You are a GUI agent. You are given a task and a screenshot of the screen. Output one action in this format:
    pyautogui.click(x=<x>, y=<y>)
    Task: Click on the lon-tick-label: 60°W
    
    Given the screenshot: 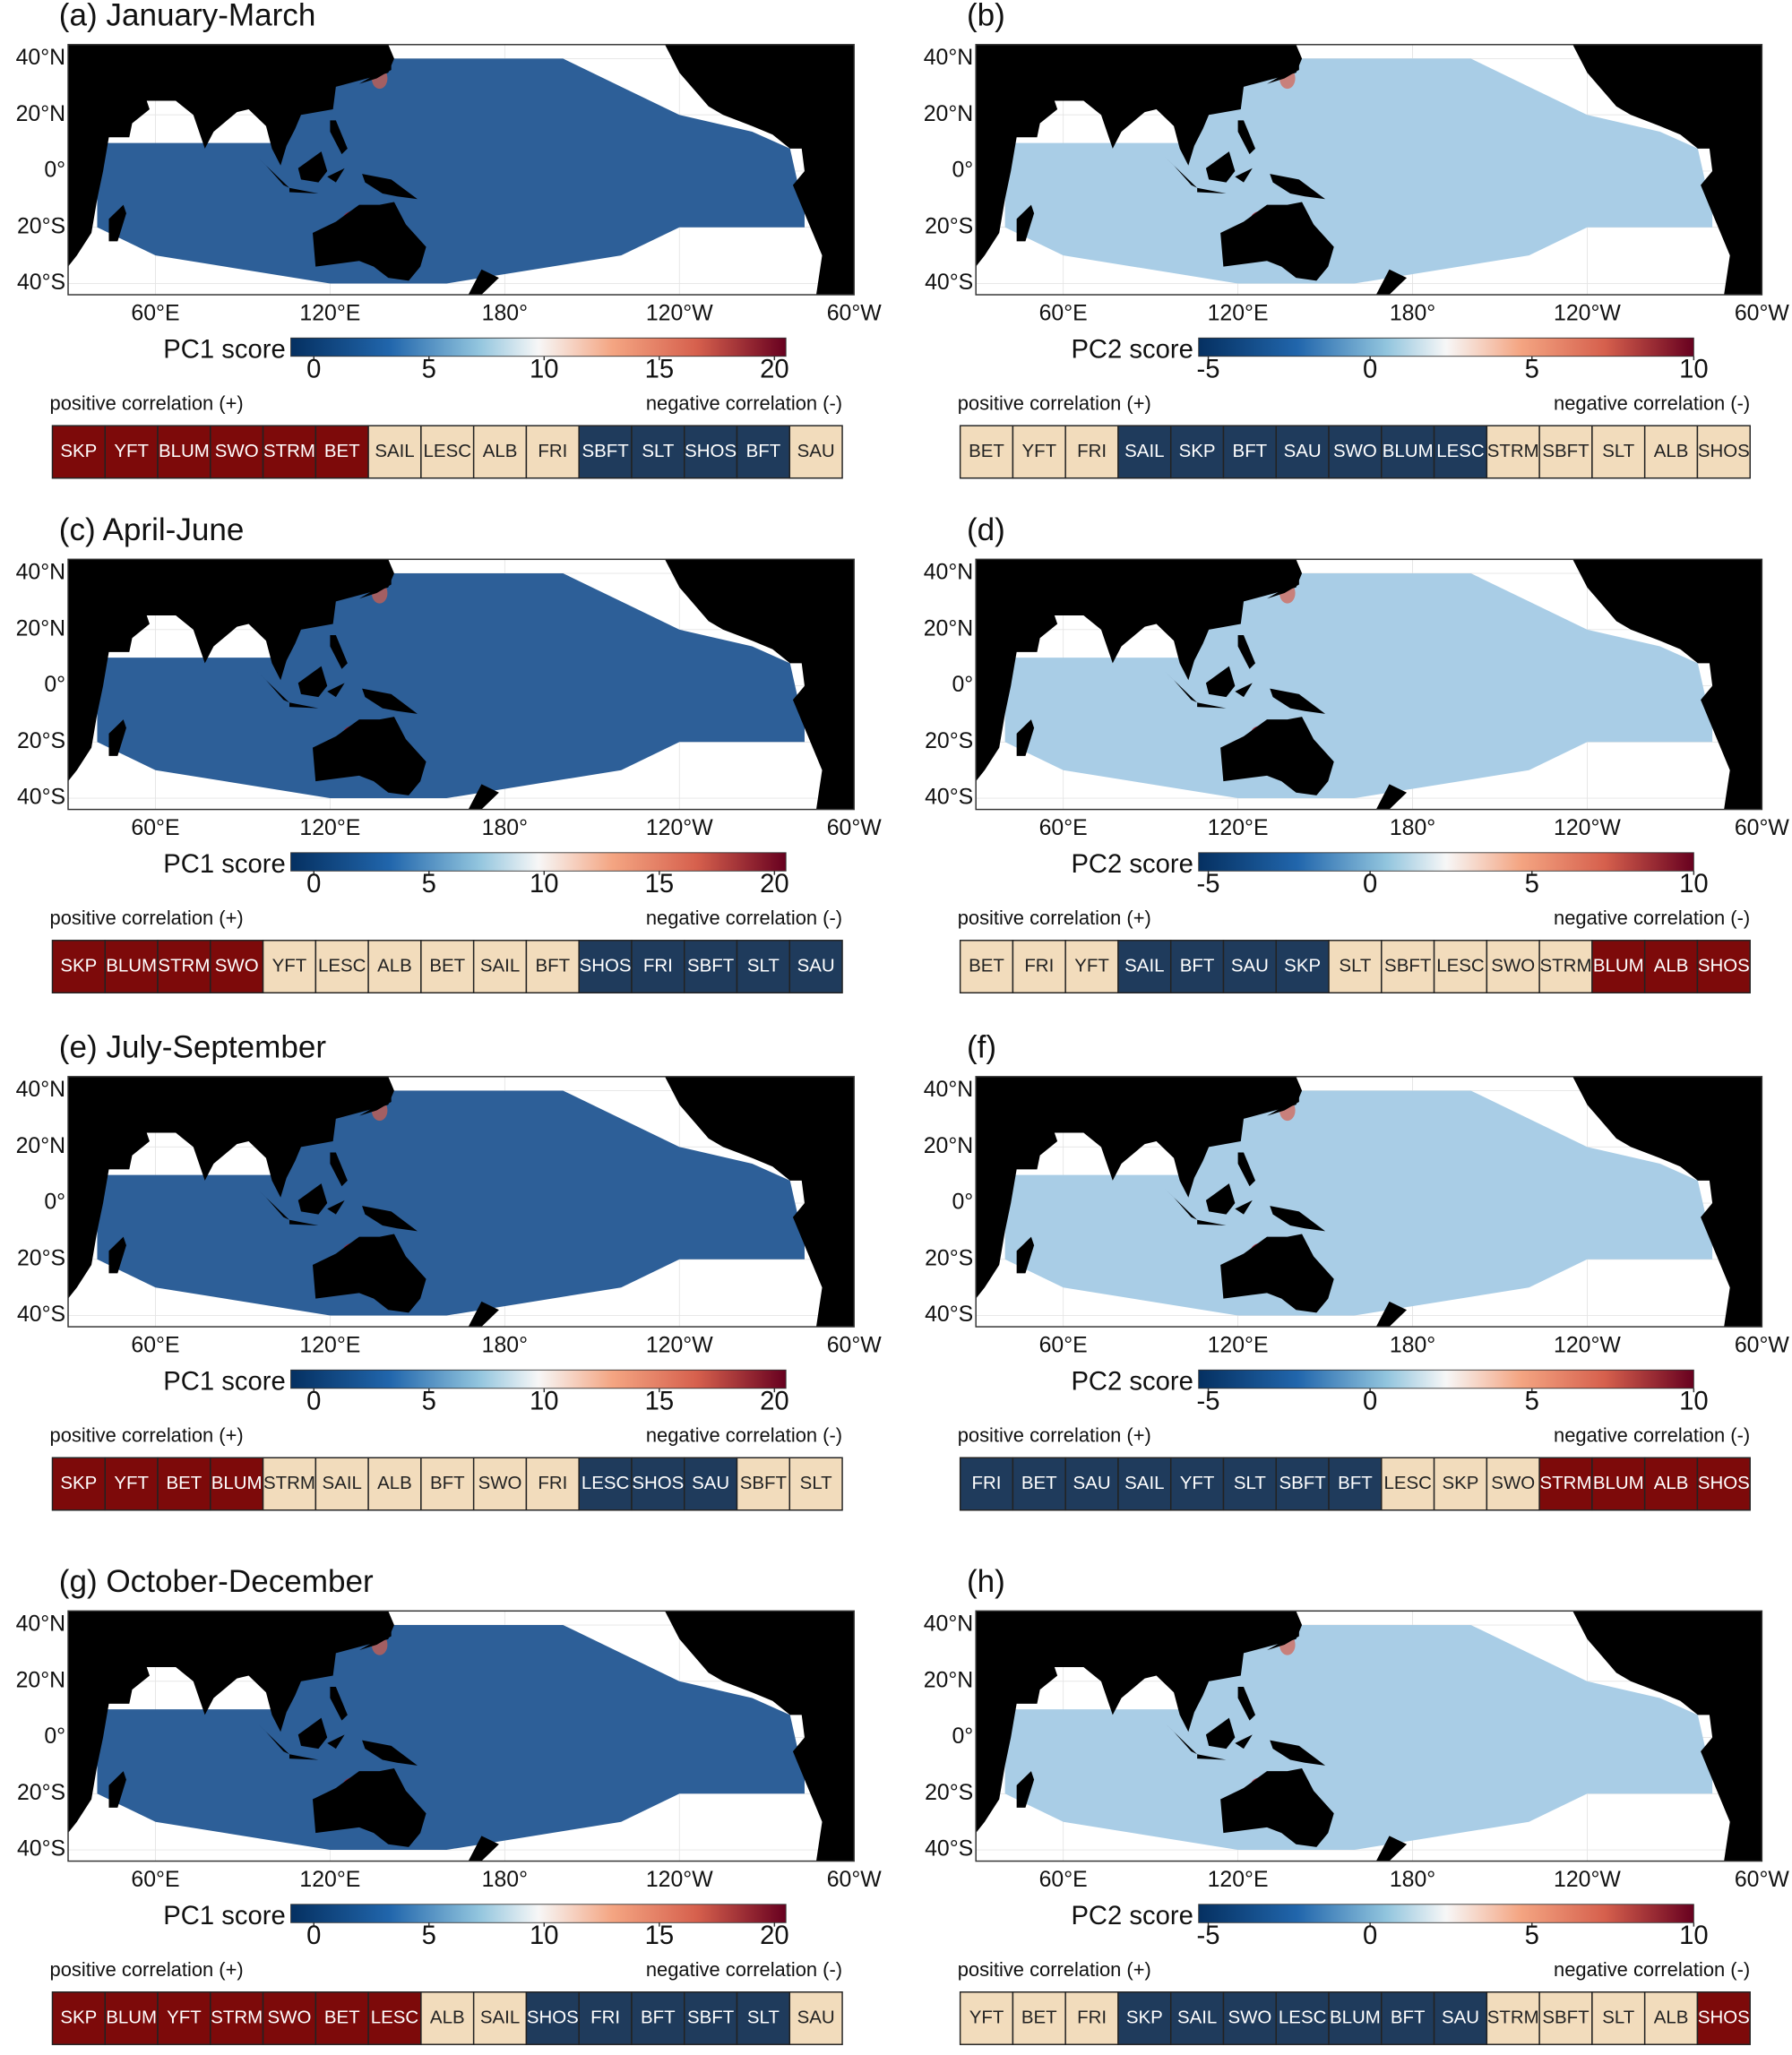 What is the action you would take?
    pyautogui.click(x=855, y=1346)
    